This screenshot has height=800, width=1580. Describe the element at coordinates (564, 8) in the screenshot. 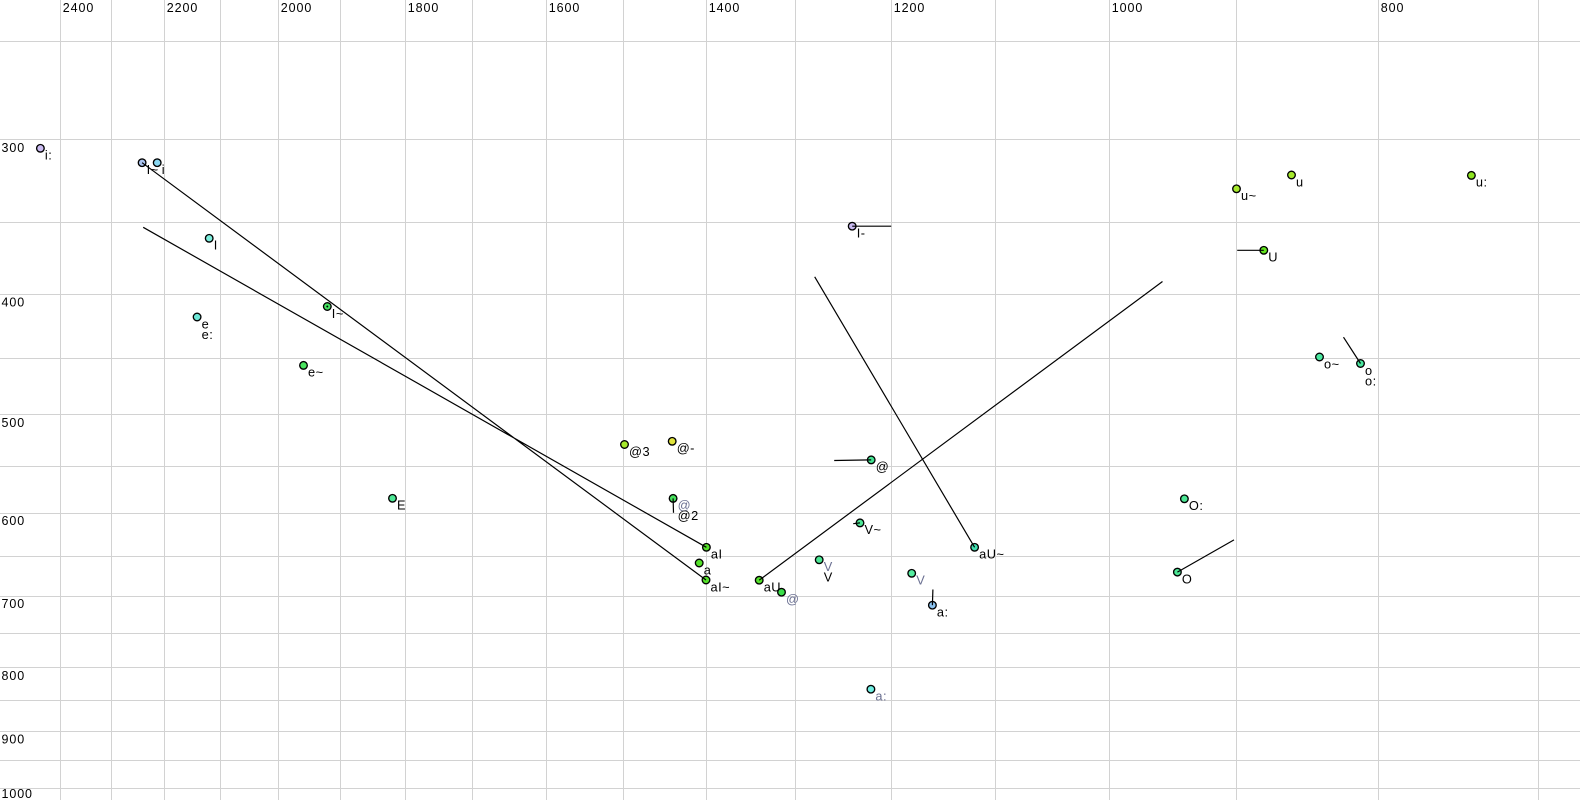

I see `svg-text: 1600` at that location.